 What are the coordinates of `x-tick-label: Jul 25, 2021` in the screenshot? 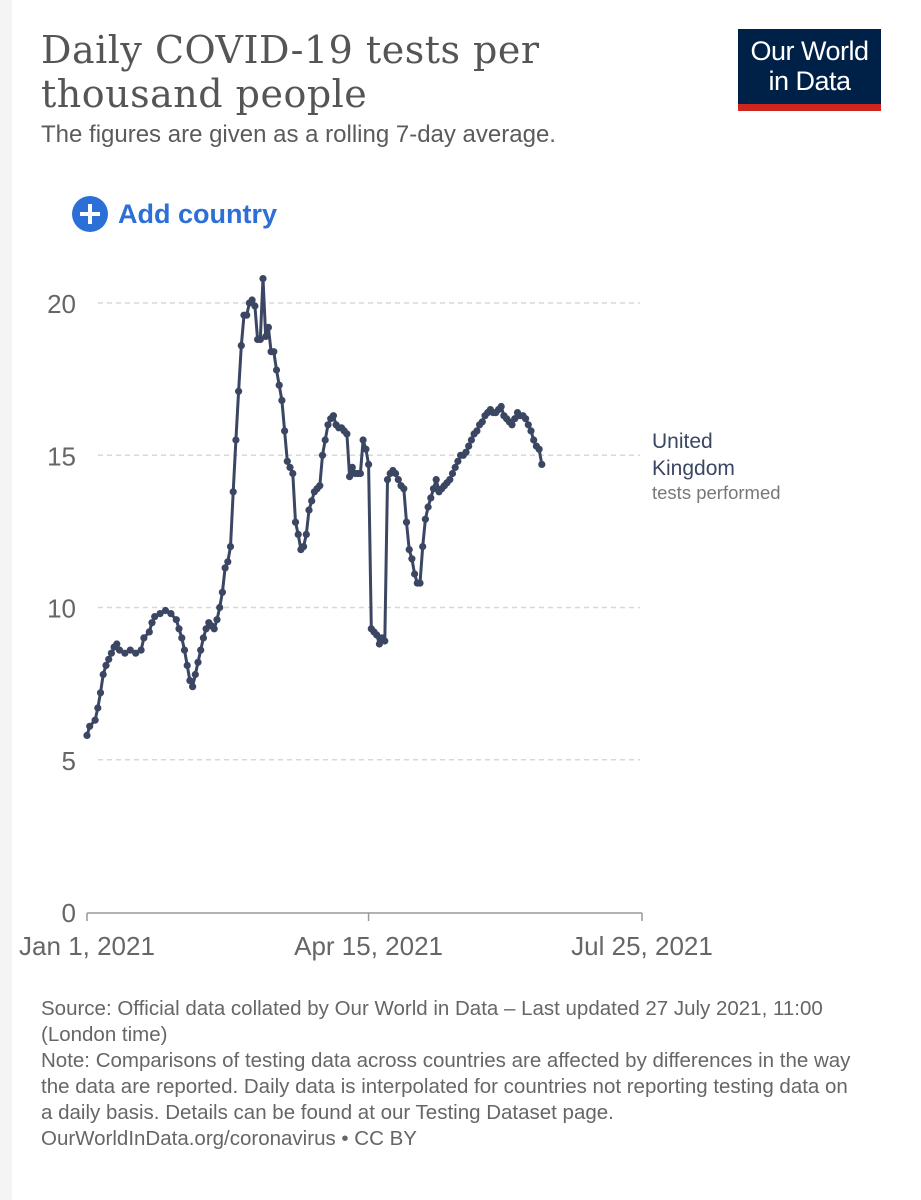 It's located at (642, 946).